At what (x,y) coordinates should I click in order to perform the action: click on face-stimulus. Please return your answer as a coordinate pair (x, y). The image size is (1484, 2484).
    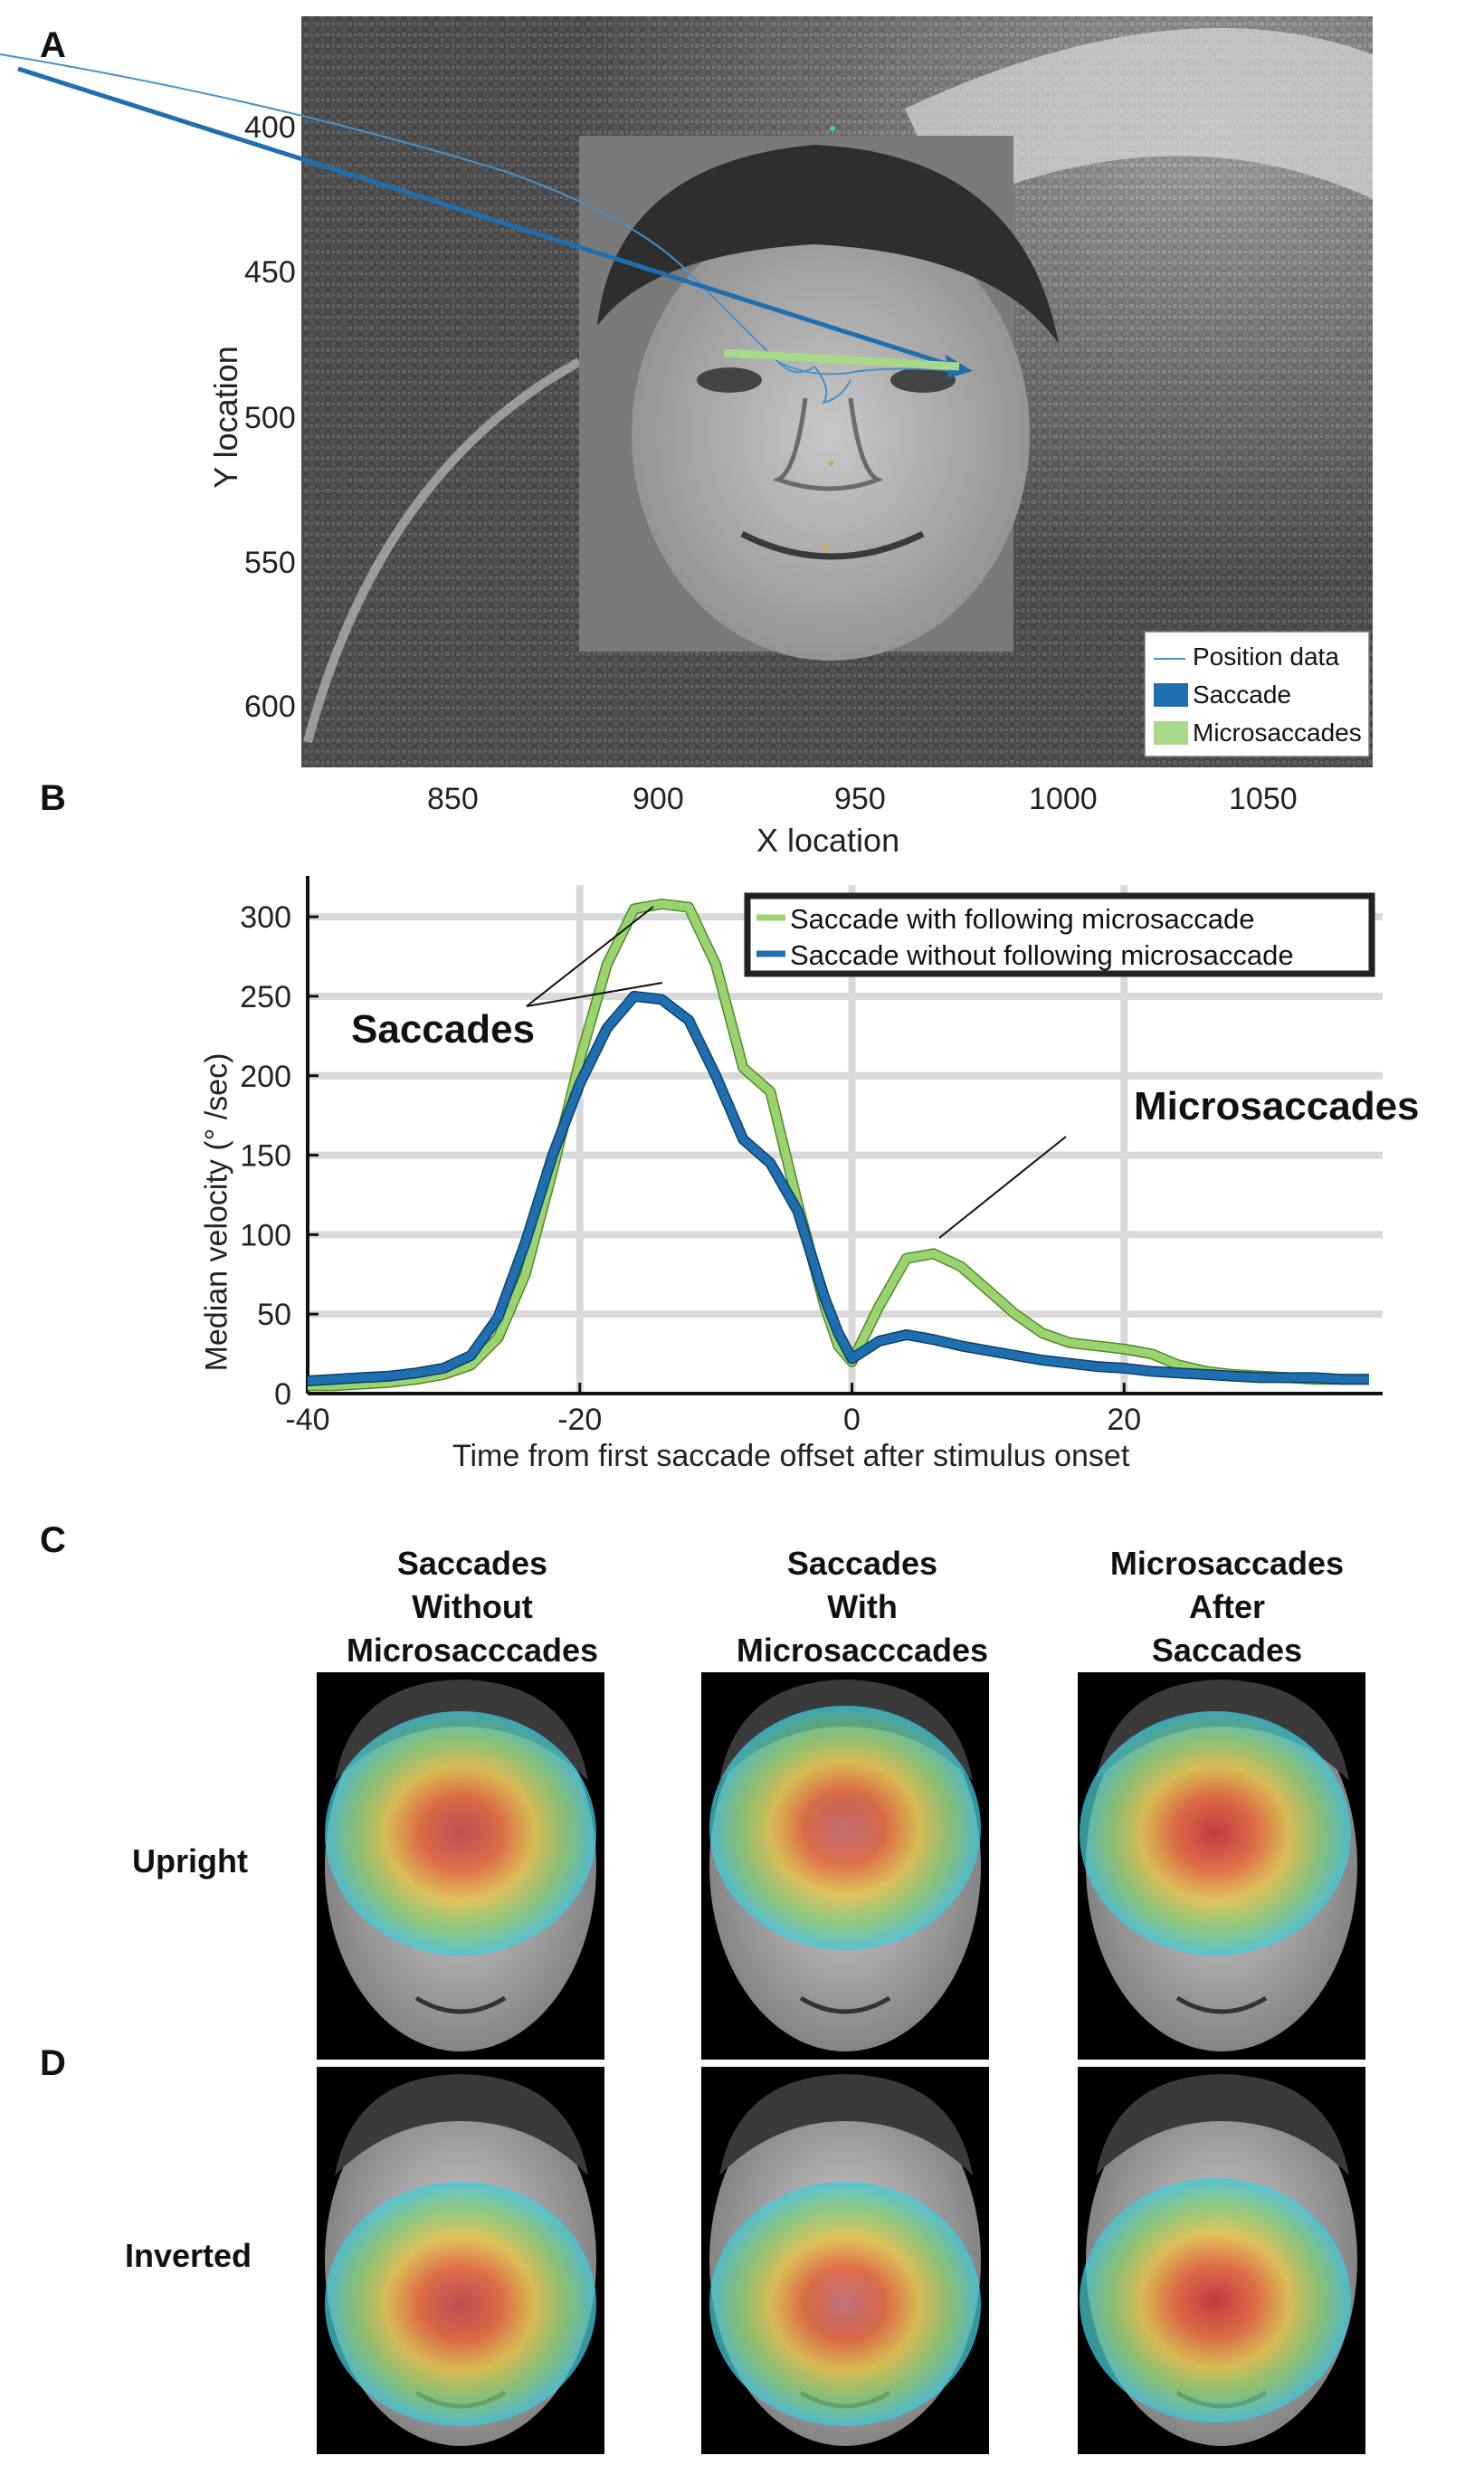
    Looking at the image, I should click on (819, 398).